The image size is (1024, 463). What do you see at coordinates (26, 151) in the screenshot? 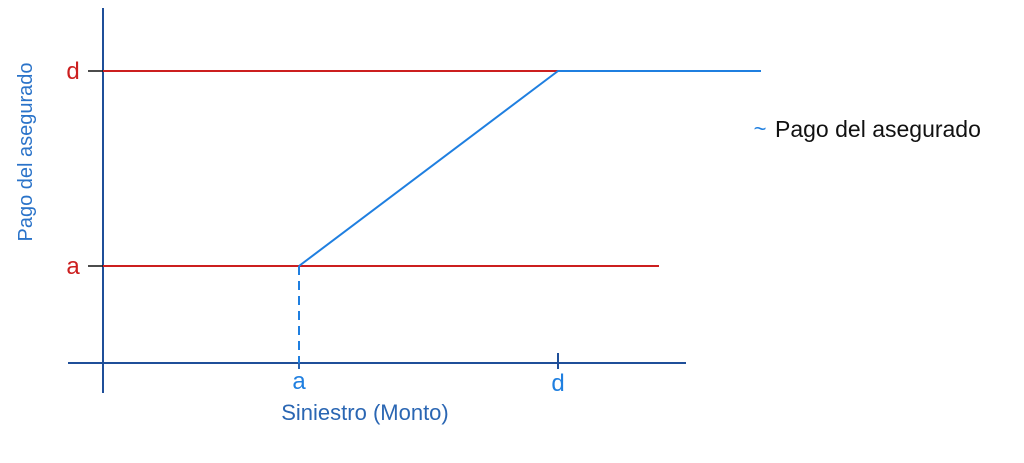
I see `y-axis-title: Pago del asegurado` at bounding box center [26, 151].